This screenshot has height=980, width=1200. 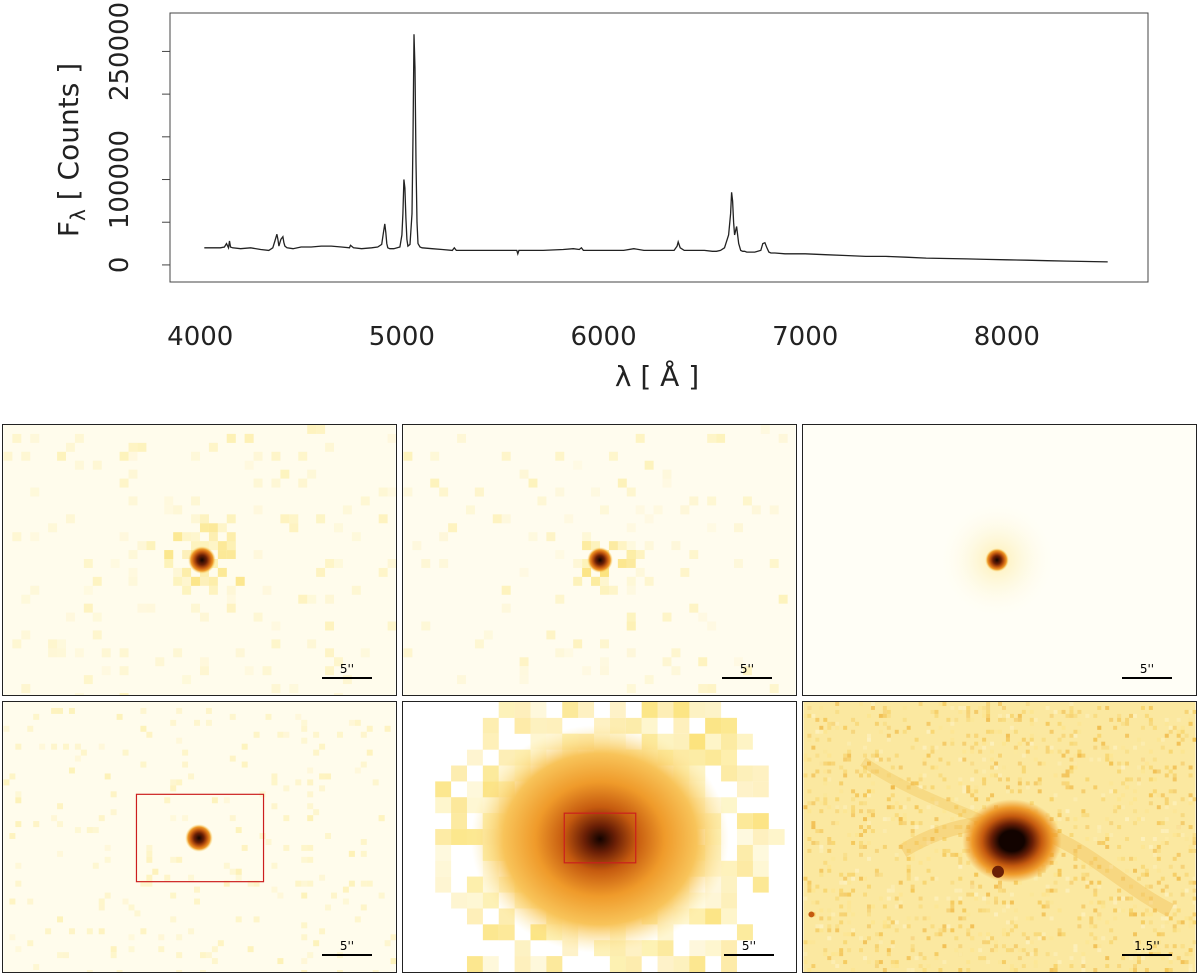 What do you see at coordinates (200, 337) in the screenshot?
I see `x-tick-label: 4000` at bounding box center [200, 337].